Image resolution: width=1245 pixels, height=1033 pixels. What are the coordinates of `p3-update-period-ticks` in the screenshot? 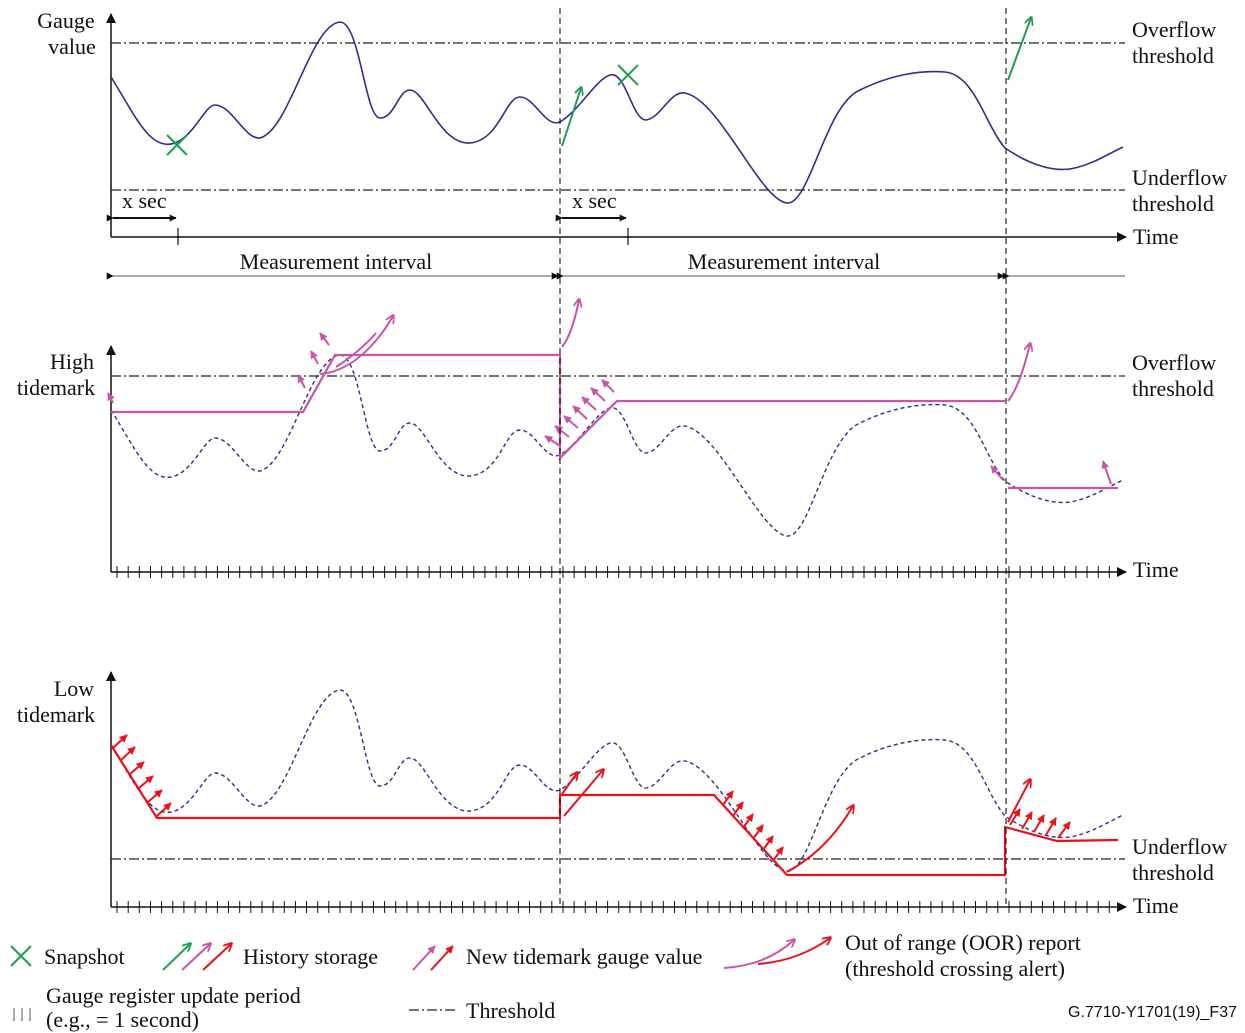 It's located at (613, 907).